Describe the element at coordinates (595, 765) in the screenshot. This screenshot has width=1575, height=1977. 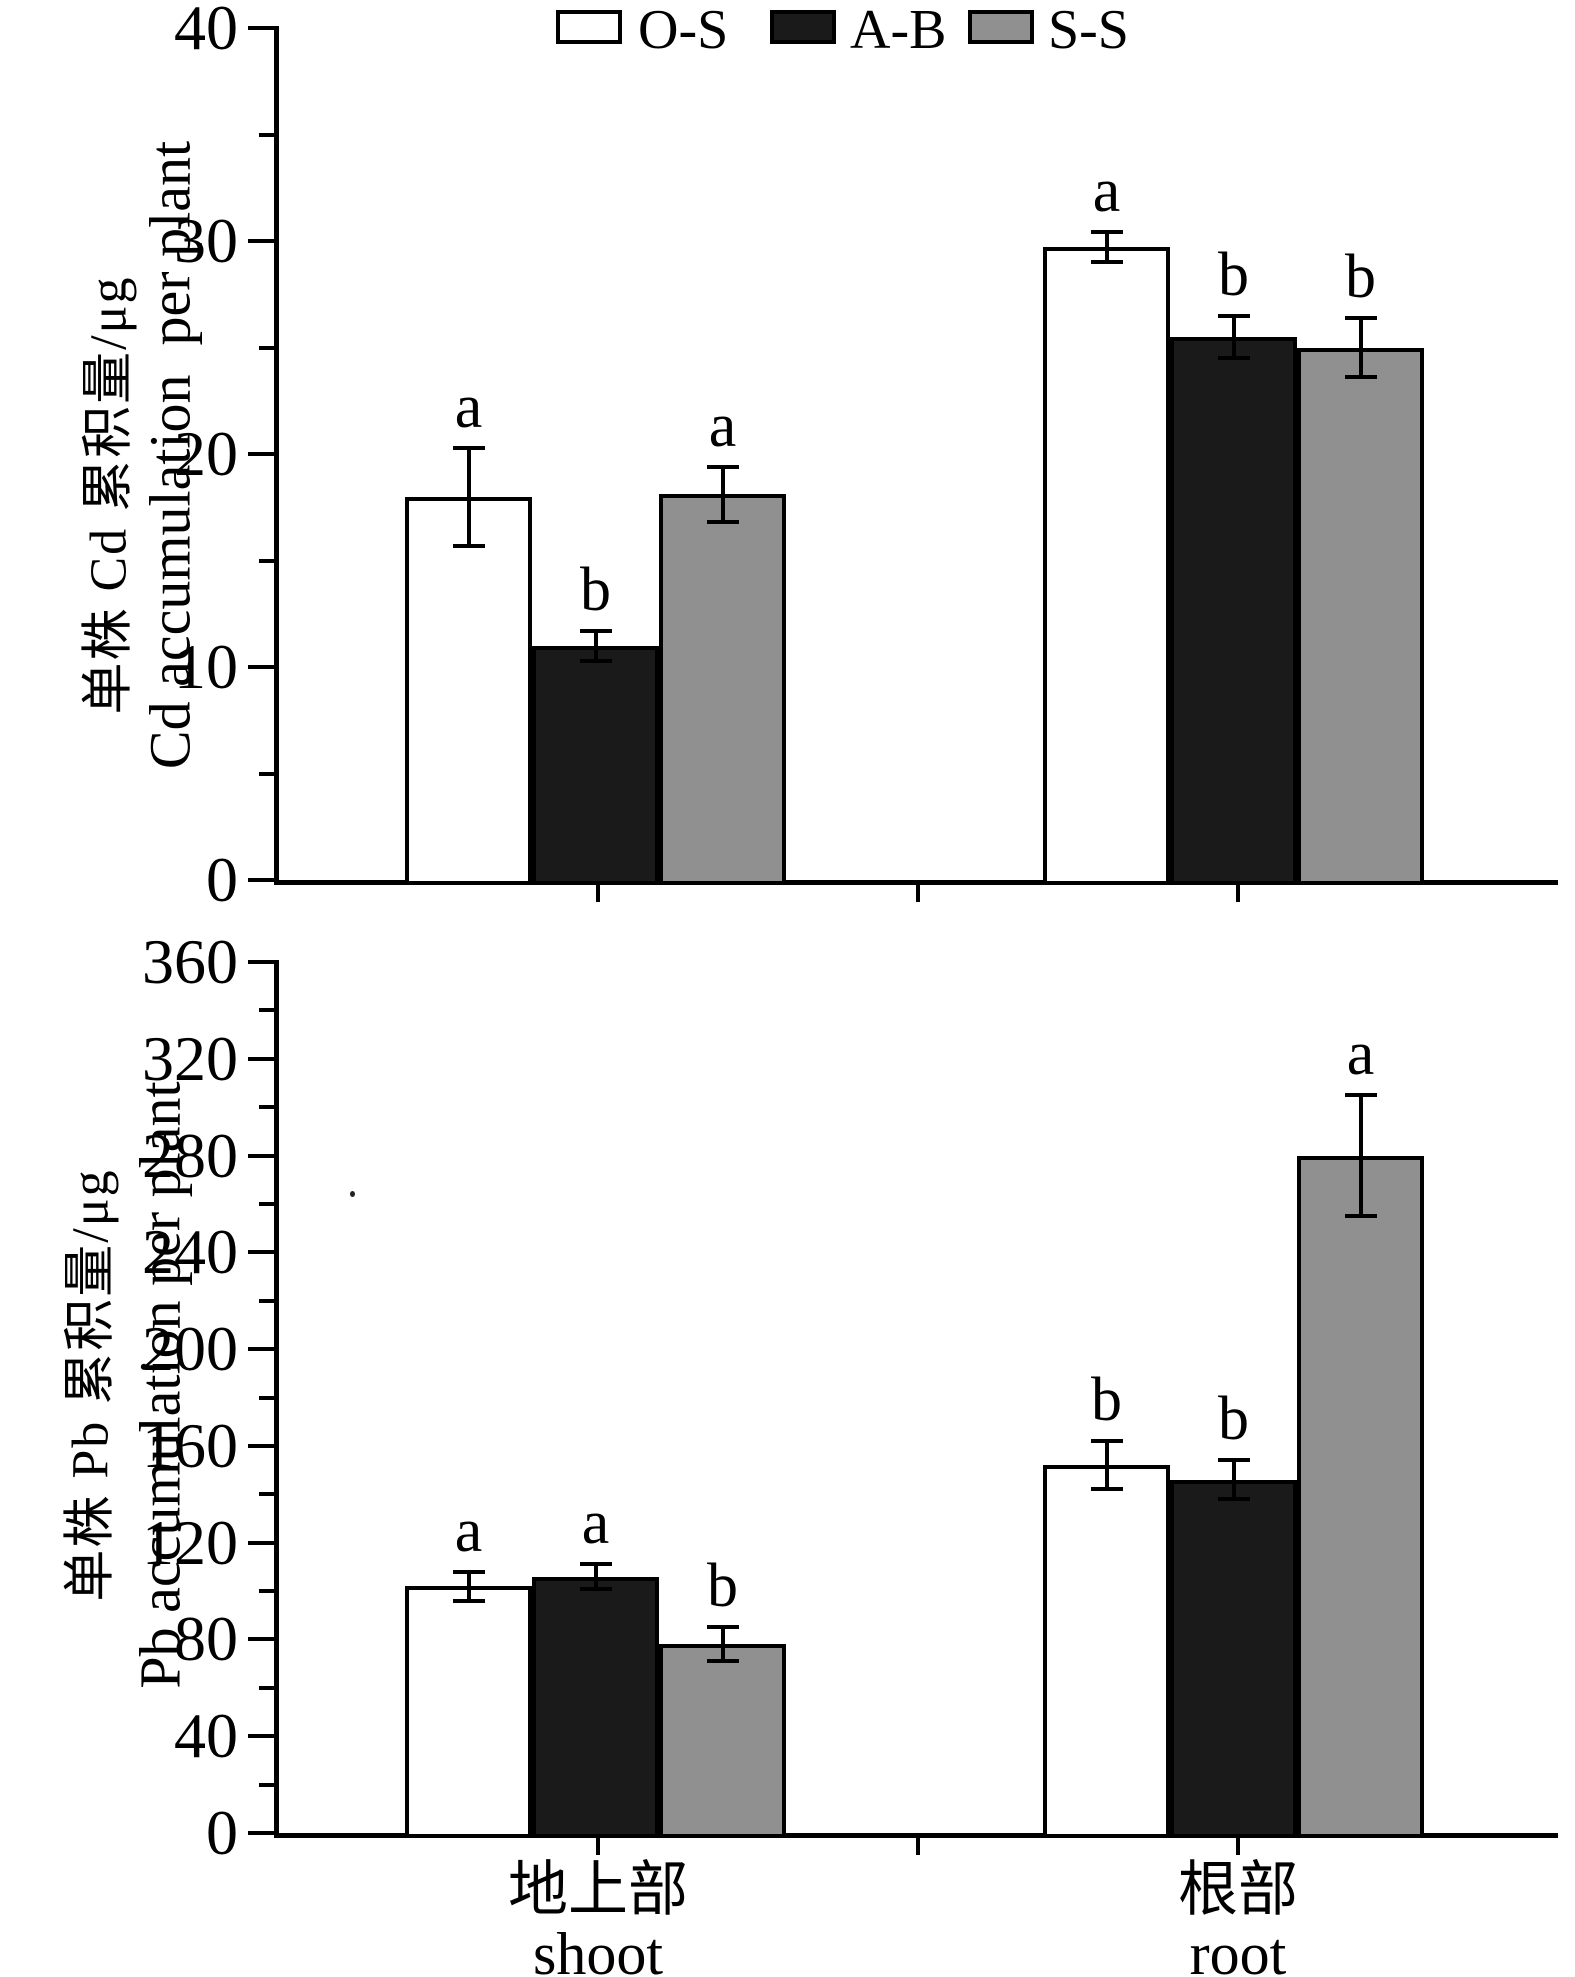
I see `bar-a-b-shoot` at that location.